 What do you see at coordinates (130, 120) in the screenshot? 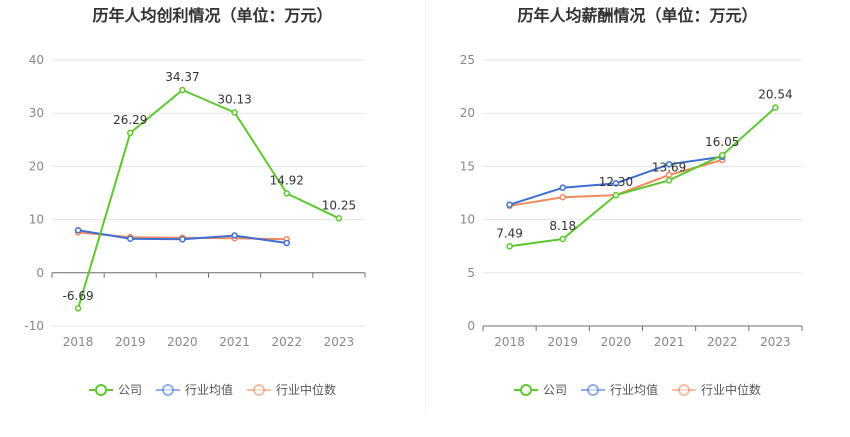
I see `data-label: 26.29` at bounding box center [130, 120].